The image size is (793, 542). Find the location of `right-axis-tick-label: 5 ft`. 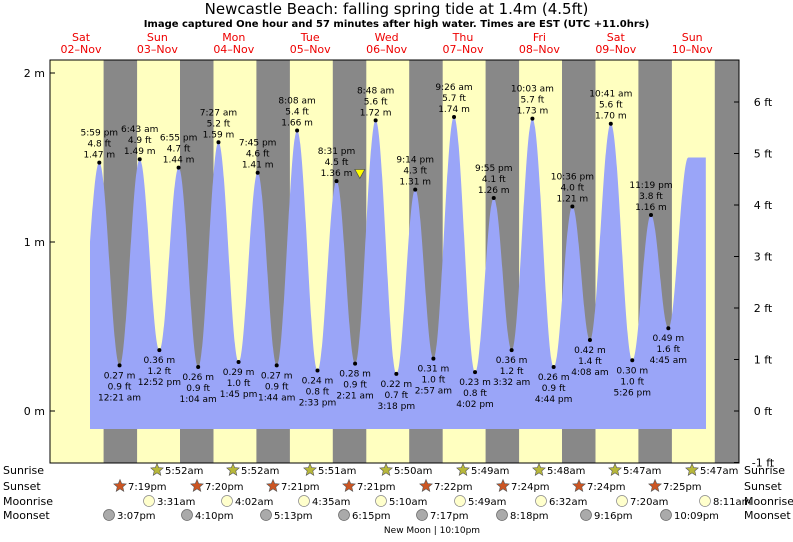

right-axis-tick-label: 5 ft is located at coordinates (763, 154).